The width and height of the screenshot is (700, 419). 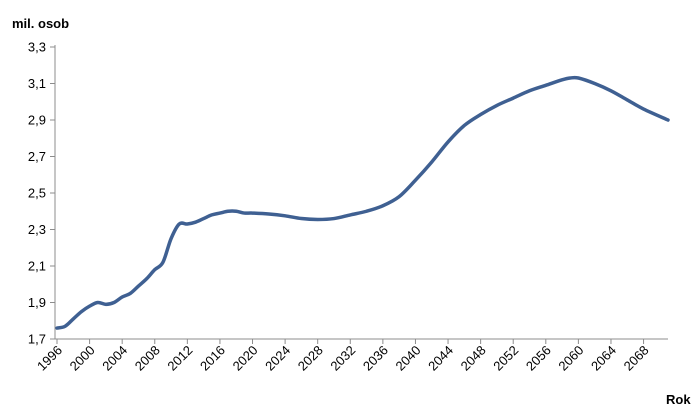 I want to click on y-tick-label: 1,9, so click(x=37, y=302).